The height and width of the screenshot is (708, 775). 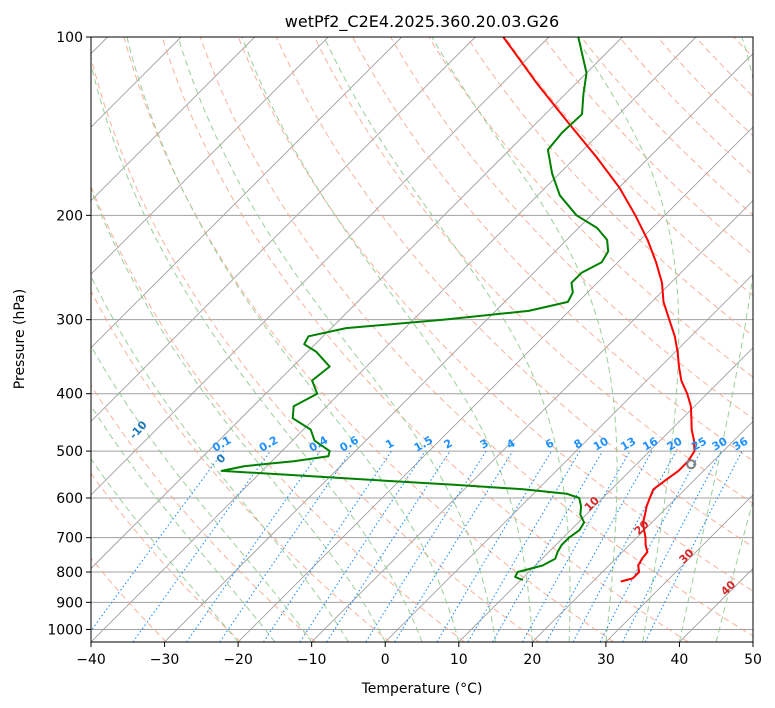 I want to click on lcl-marker, so click(x=691, y=464).